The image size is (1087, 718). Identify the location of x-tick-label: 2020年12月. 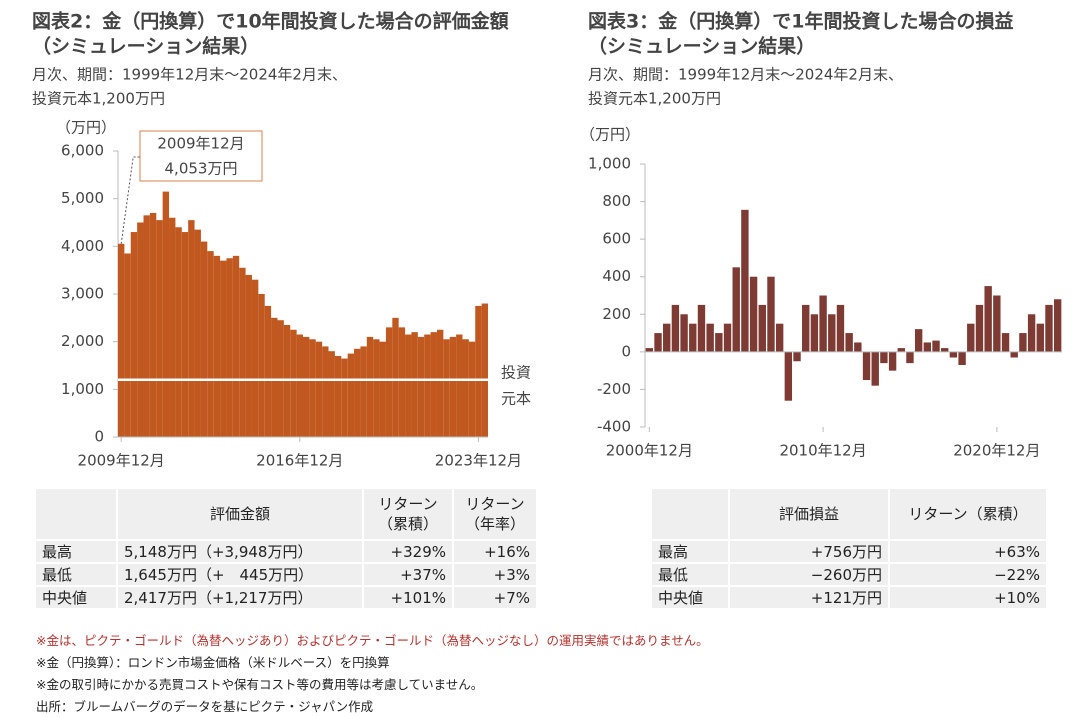
(996, 451).